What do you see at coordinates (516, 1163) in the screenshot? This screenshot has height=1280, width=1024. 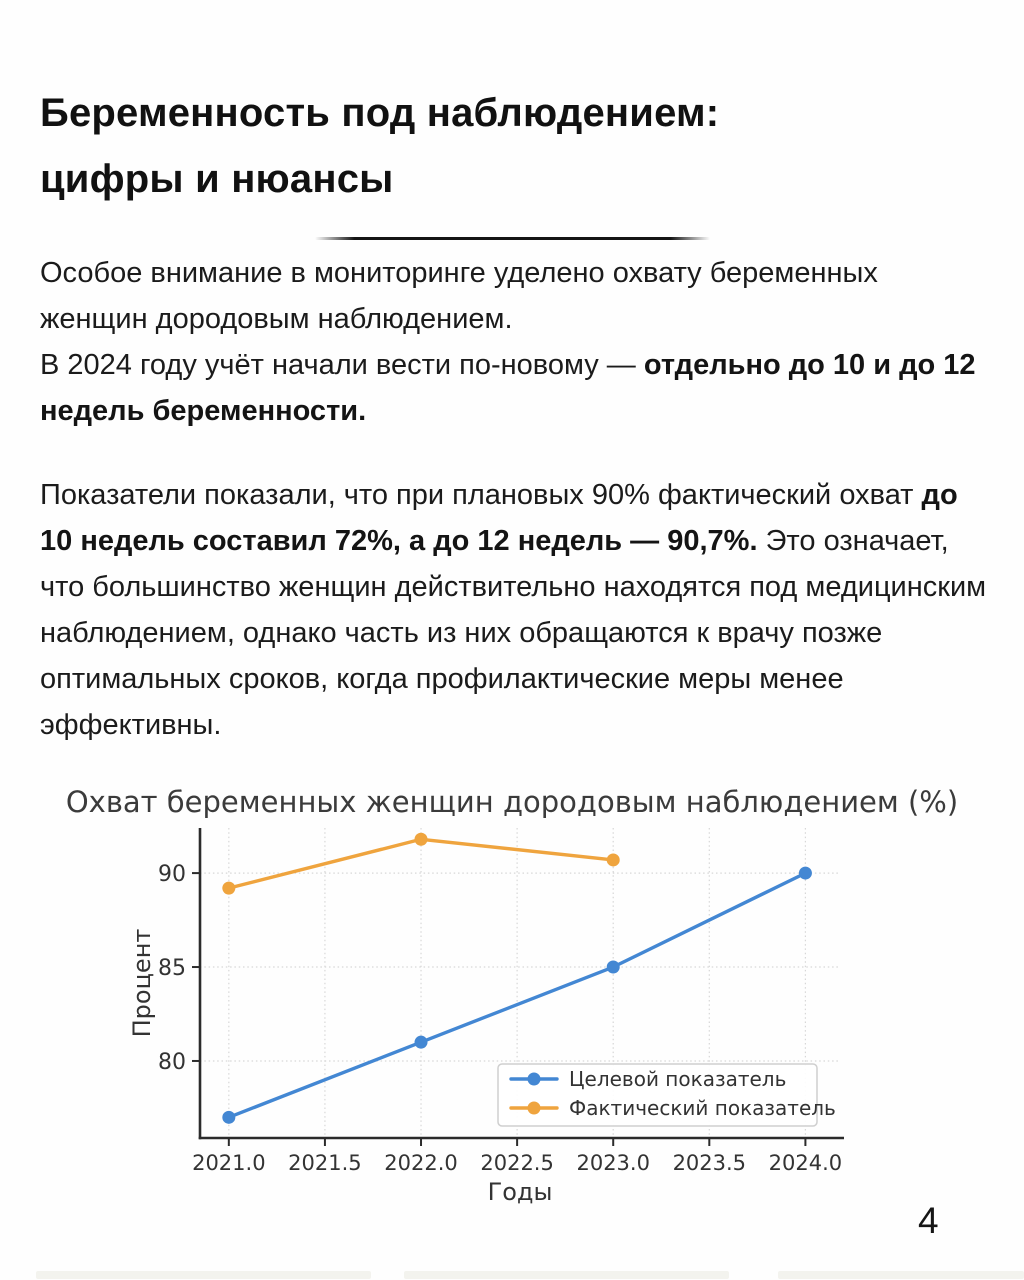 I see `x-tick-label: 2022.5` at bounding box center [516, 1163].